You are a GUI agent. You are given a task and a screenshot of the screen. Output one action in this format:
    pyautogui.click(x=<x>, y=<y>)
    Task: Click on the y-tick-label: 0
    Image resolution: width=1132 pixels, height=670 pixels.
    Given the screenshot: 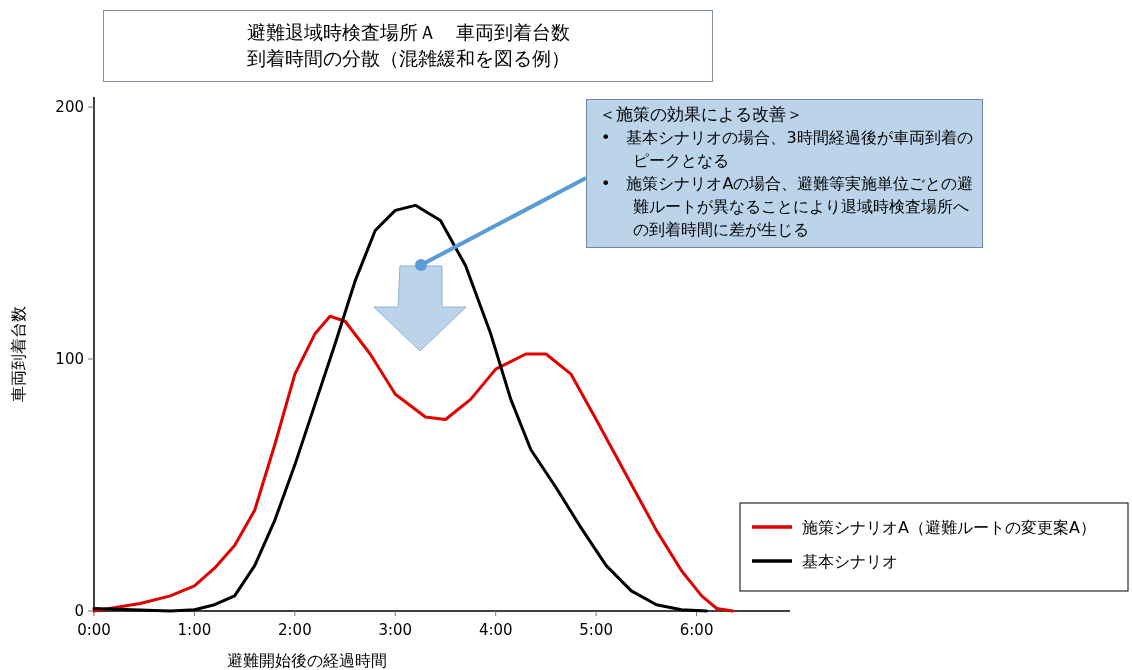 What is the action you would take?
    pyautogui.click(x=79, y=611)
    